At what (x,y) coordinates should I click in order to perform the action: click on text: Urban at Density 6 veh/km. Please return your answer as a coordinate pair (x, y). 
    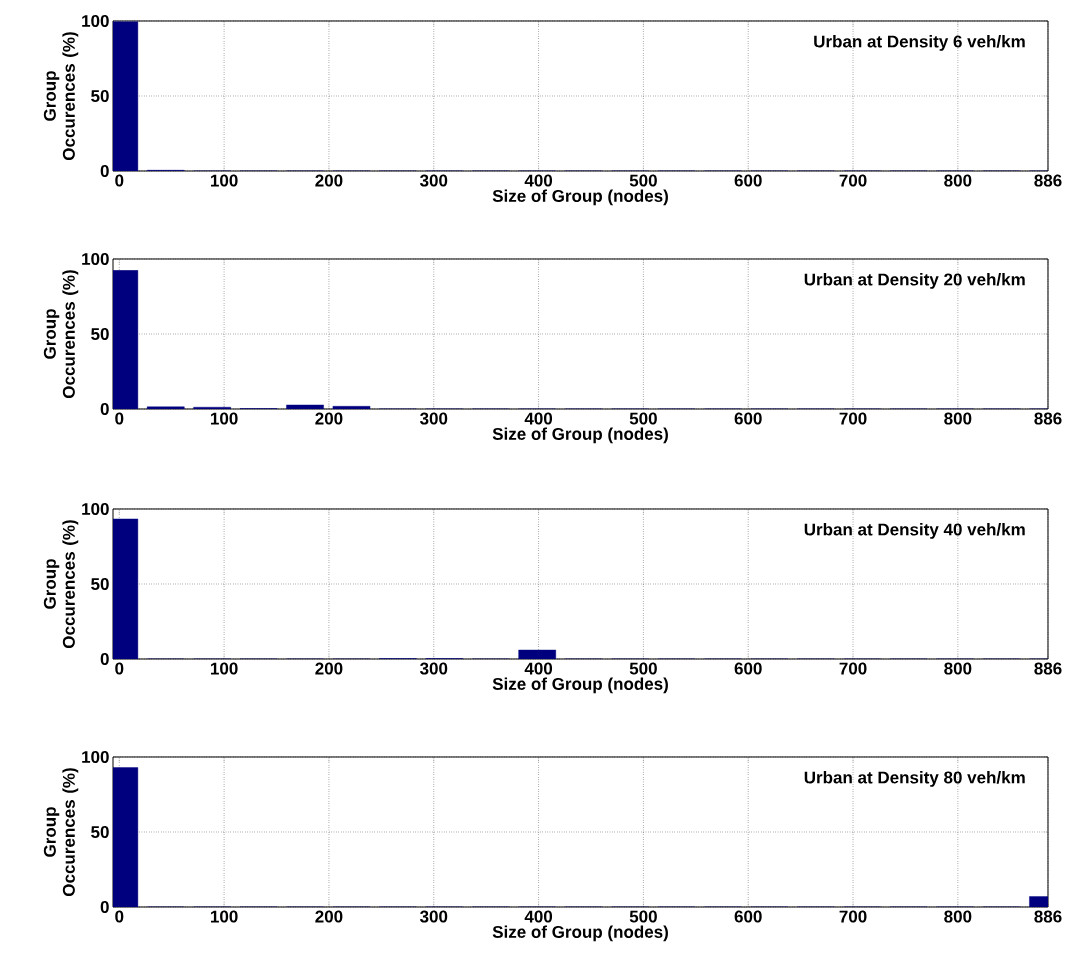
    Looking at the image, I should click on (919, 43).